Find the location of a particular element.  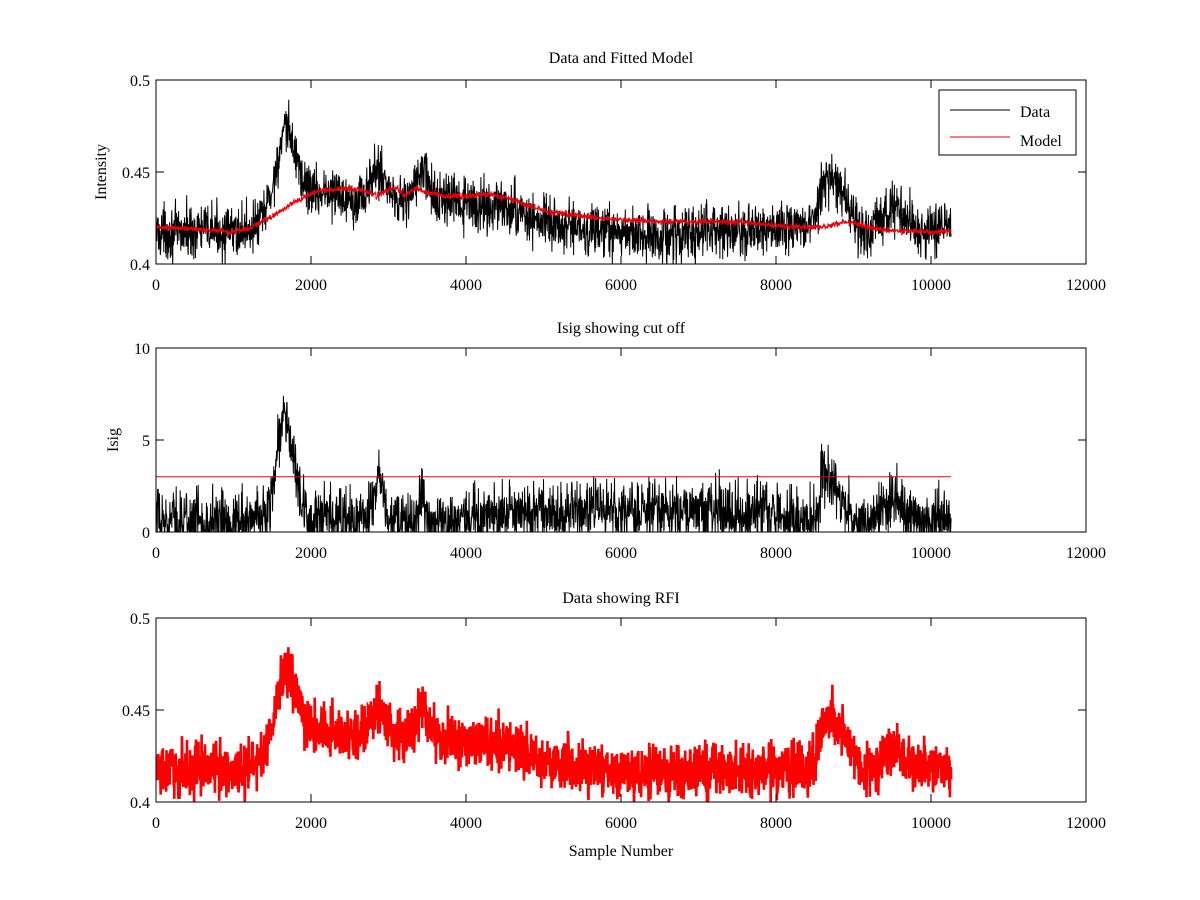

series-line-model is located at coordinates (554, 210).